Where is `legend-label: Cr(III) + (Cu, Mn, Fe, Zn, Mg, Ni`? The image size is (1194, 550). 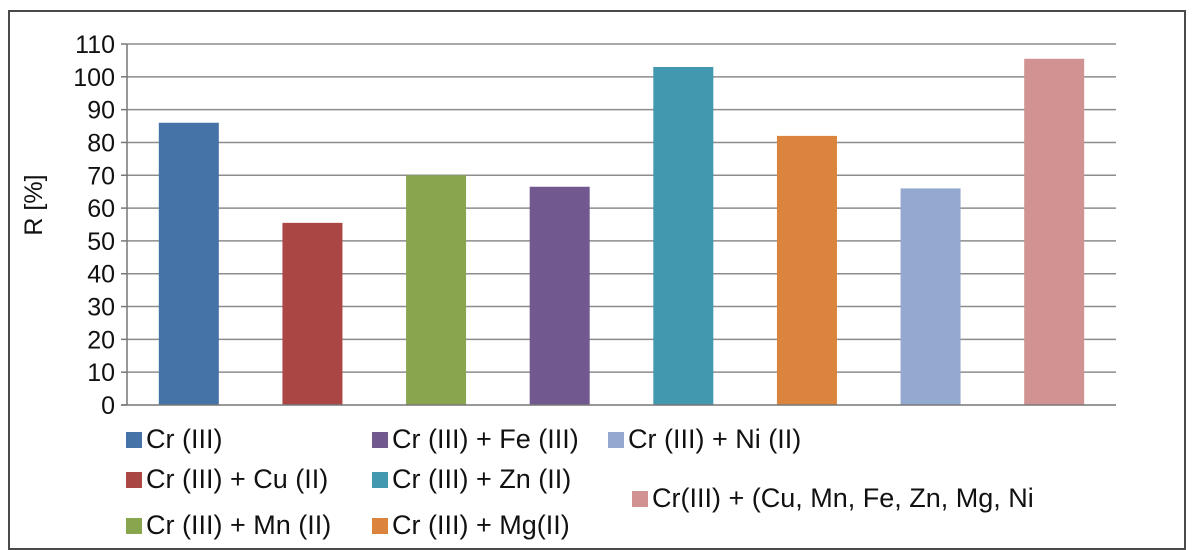 legend-label: Cr(III) + (Cu, Mn, Fe, Zn, Mg, Ni is located at coordinates (843, 498).